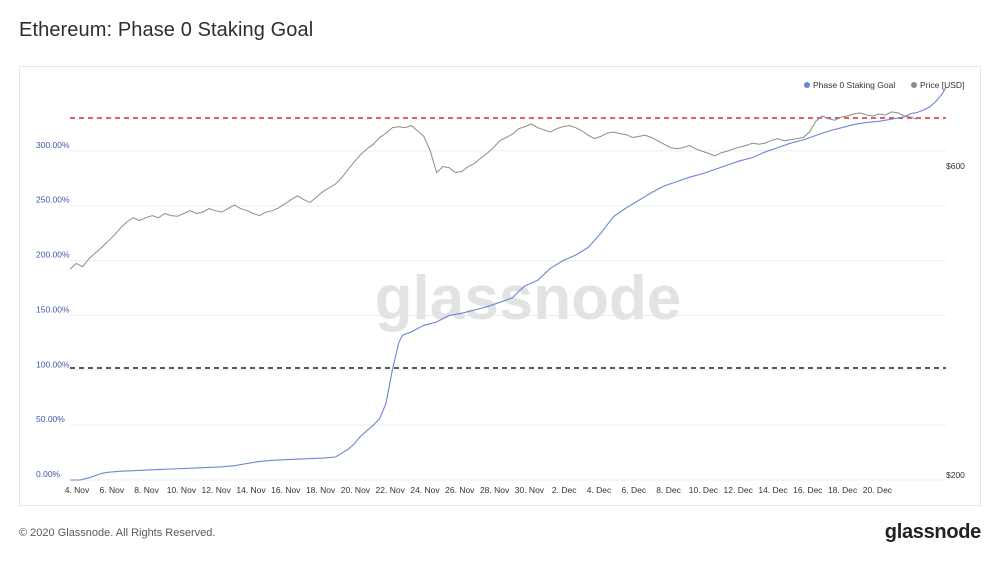 The height and width of the screenshot is (561, 1000). I want to click on x-tick-label: 18. Nov, so click(321, 490).